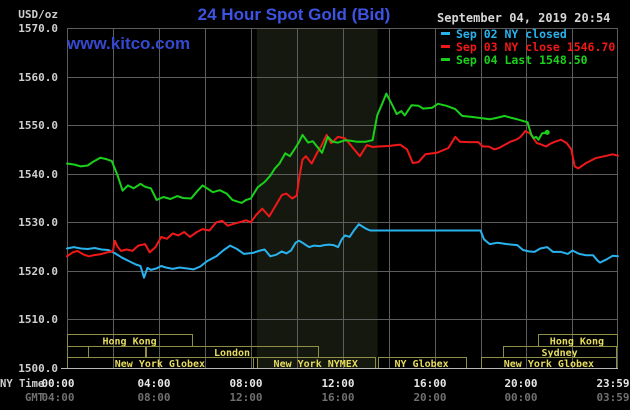 This screenshot has width=630, height=410. Describe the element at coordinates (38, 77) in the screenshot. I see `y-axis-label: 1560.0` at that location.